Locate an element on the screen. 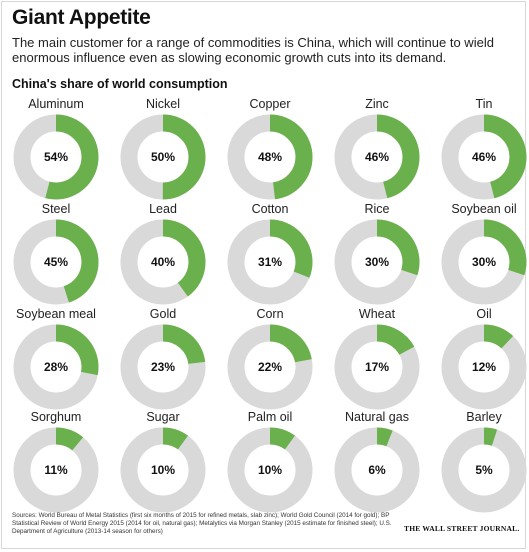  chart-title: China's share of world consumption is located at coordinates (120, 84).